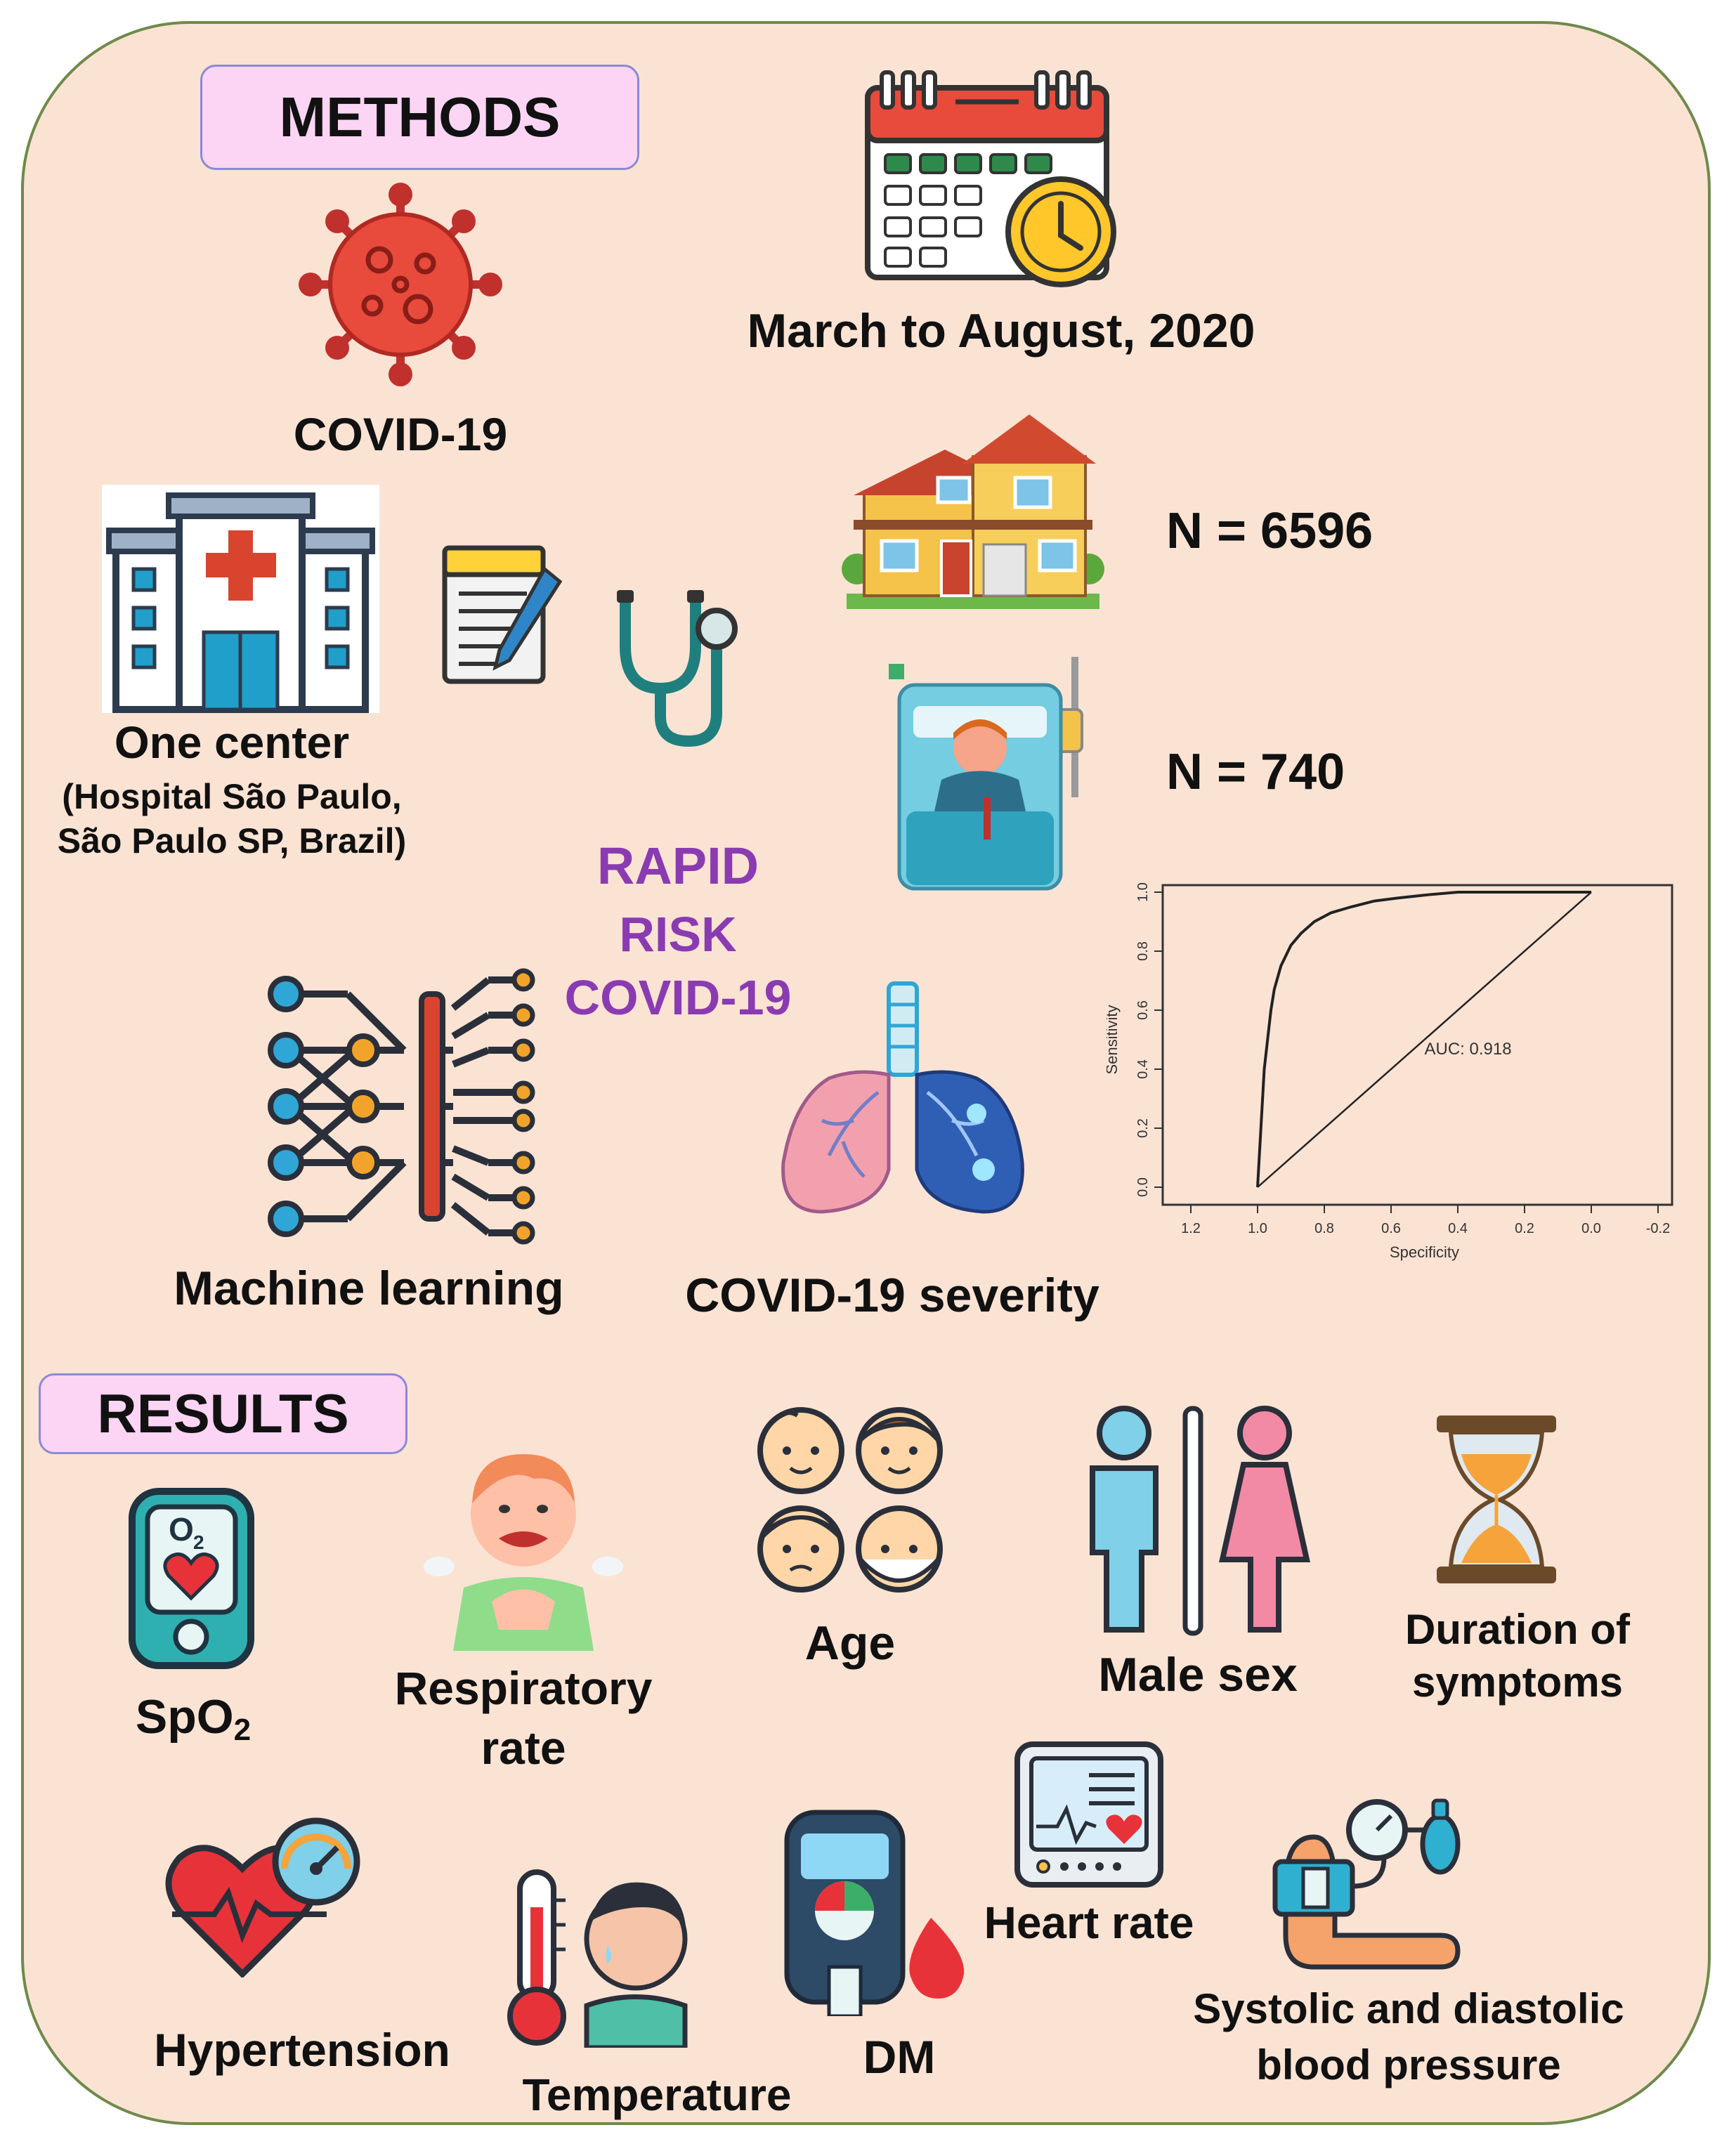  I want to click on hourglass-icon, so click(1496, 1499).